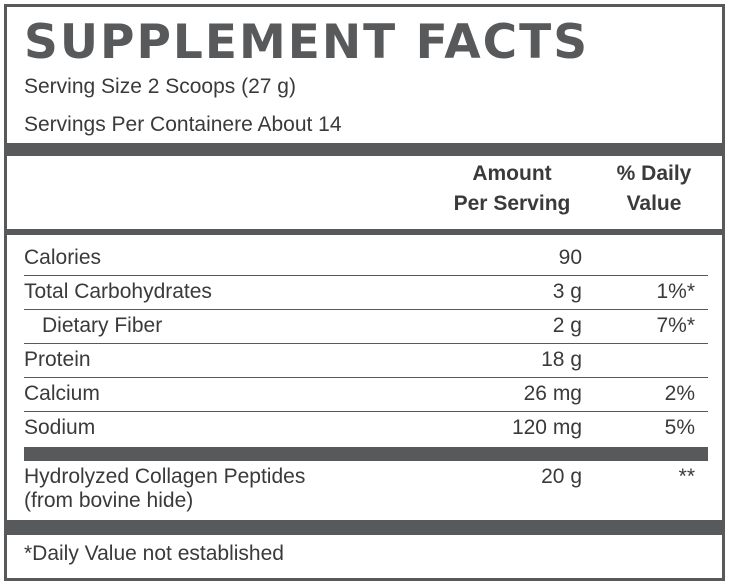  I want to click on nutrient-amount: 20 g, so click(561, 476).